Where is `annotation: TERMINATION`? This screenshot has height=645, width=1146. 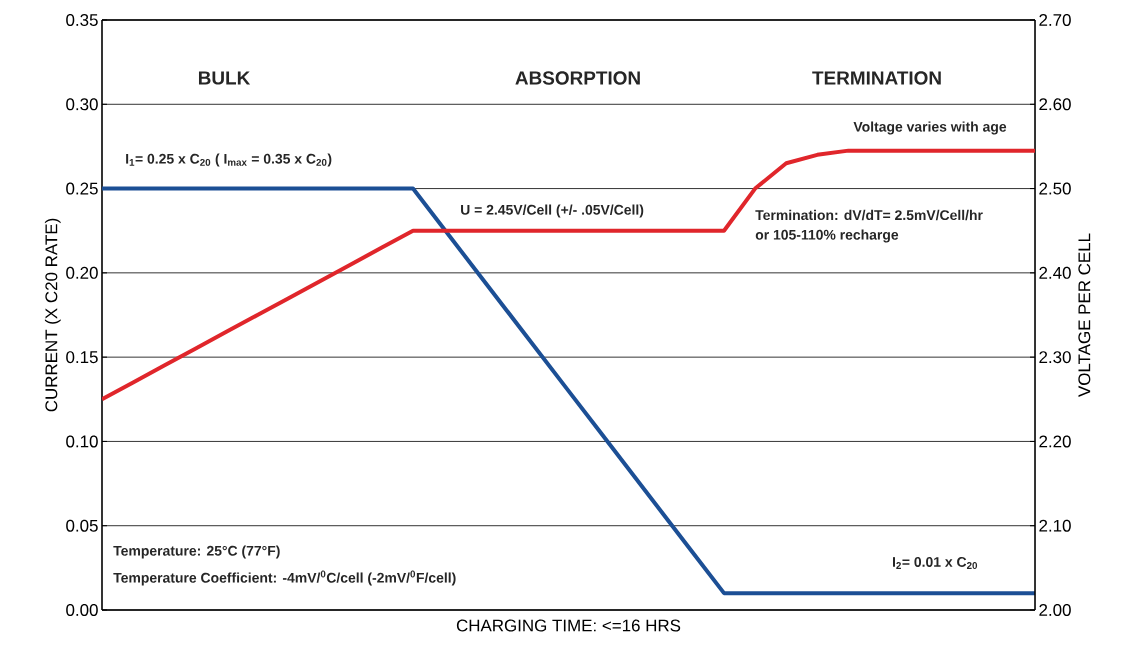 annotation: TERMINATION is located at coordinates (876, 78).